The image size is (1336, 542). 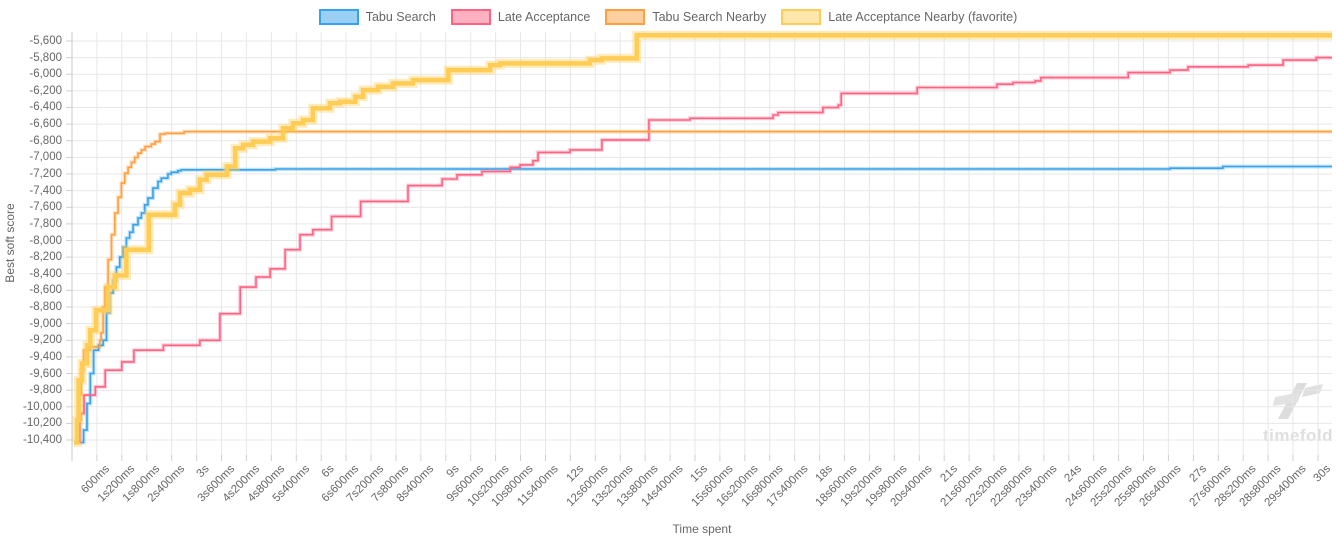 I want to click on legend-item-tabu-search-nearby: Tabu Search Nearby, so click(x=685, y=17).